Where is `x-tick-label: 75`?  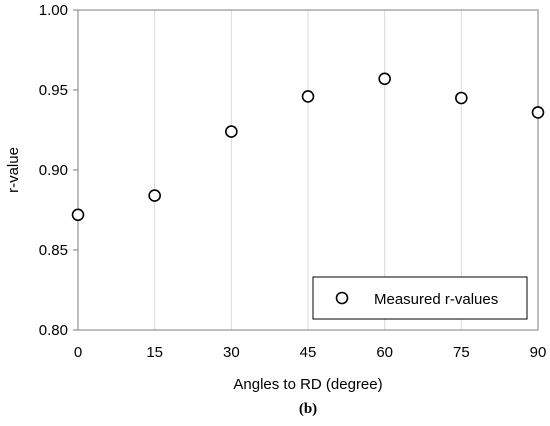 x-tick-label: 75 is located at coordinates (461, 352).